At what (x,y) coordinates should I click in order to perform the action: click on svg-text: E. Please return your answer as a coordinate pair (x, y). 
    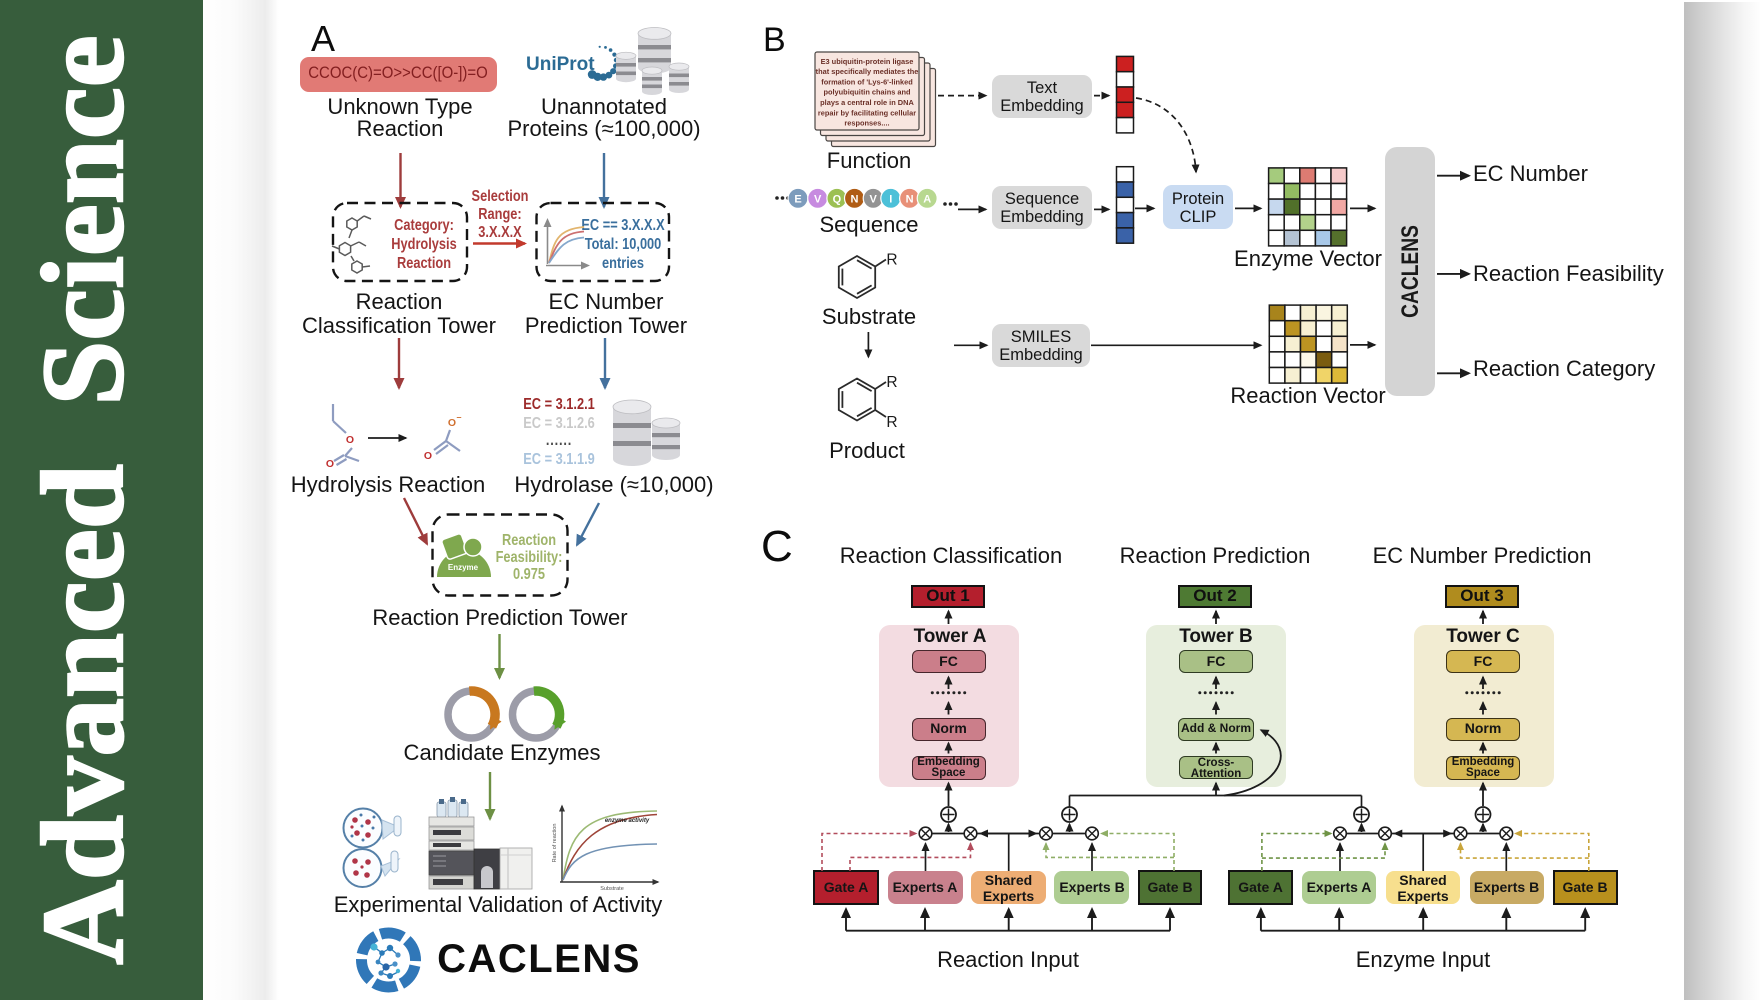
    Looking at the image, I should click on (797, 199).